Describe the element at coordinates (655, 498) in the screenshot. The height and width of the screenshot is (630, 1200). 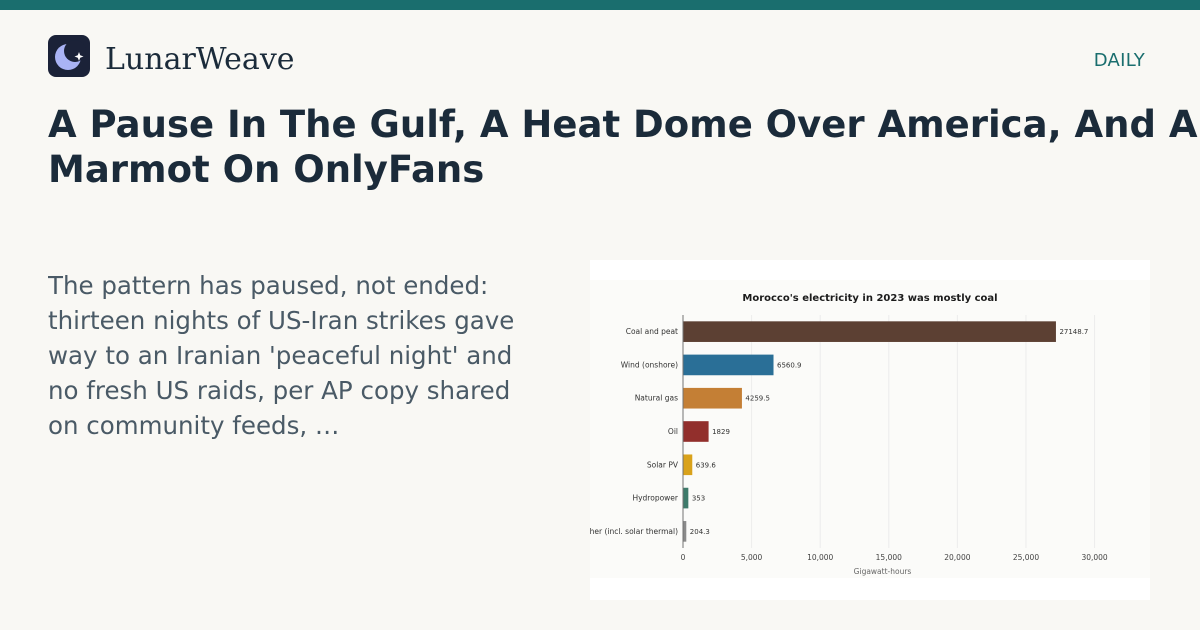
I see `y-tick-label: Hydropower` at that location.